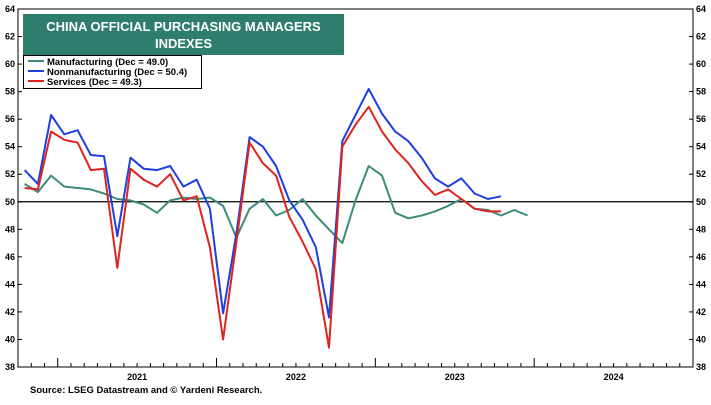 The height and width of the screenshot is (405, 711). I want to click on x-year-label: 2022, so click(296, 377).